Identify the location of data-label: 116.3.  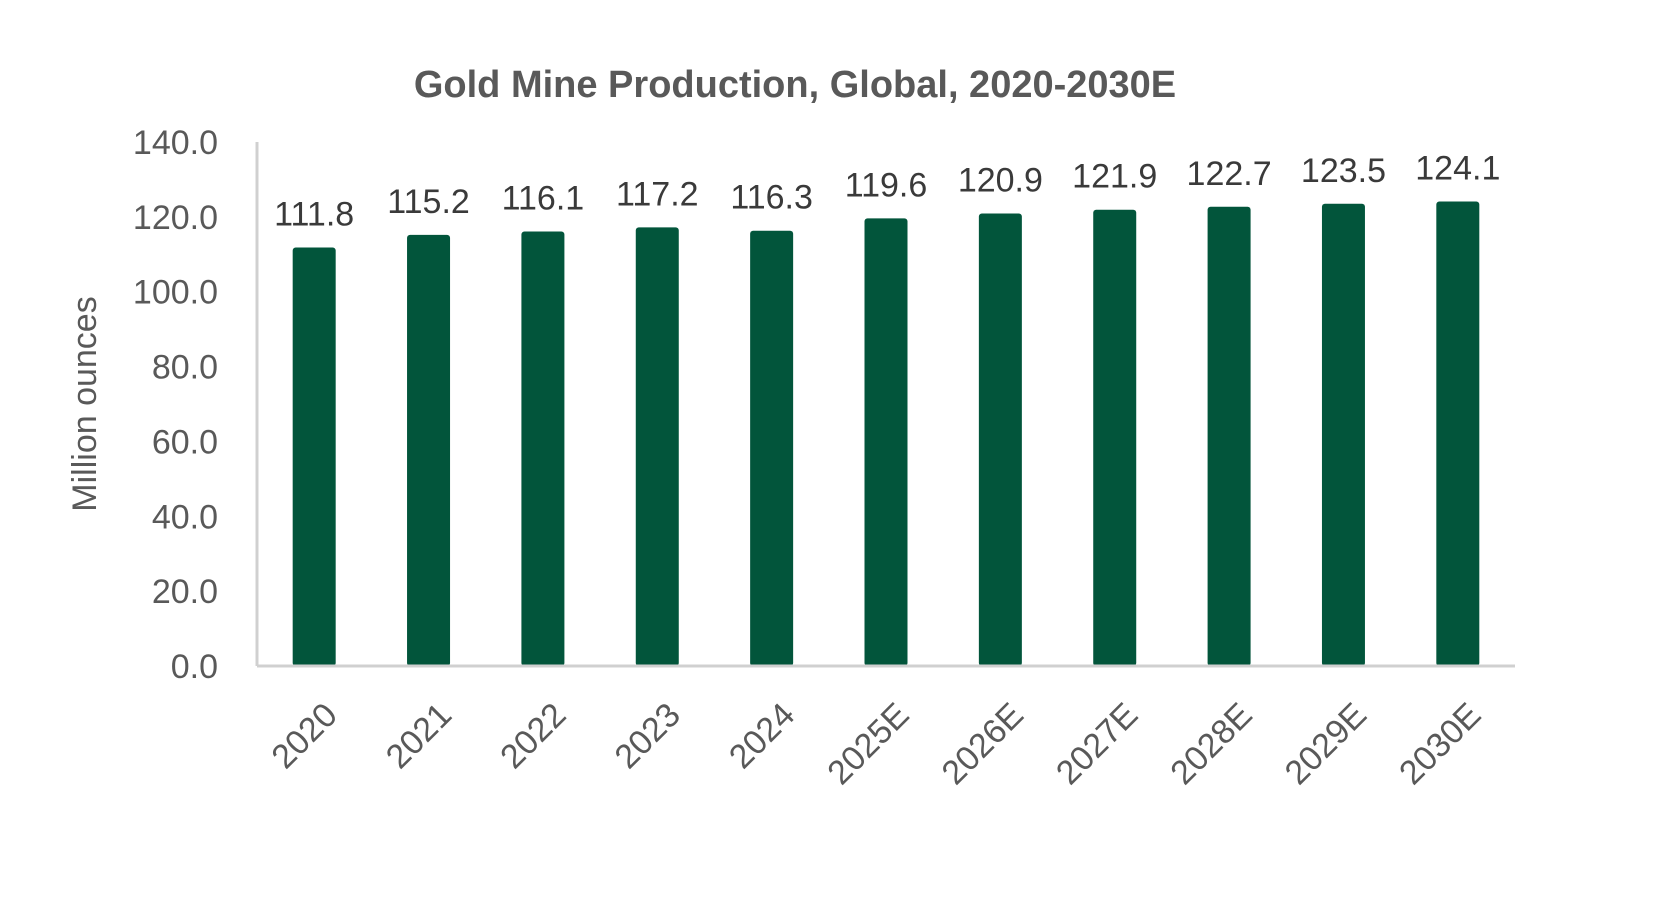
(771, 198).